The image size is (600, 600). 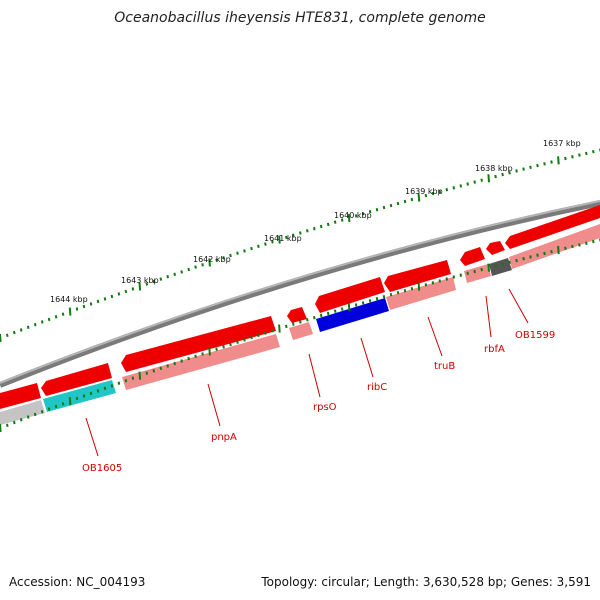 I want to click on gene-label-rbfA: rbfA, so click(x=494, y=349).